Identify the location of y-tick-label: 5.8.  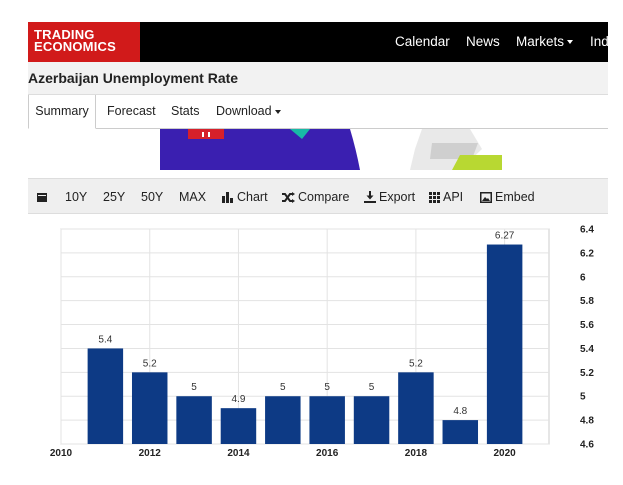
(587, 301).